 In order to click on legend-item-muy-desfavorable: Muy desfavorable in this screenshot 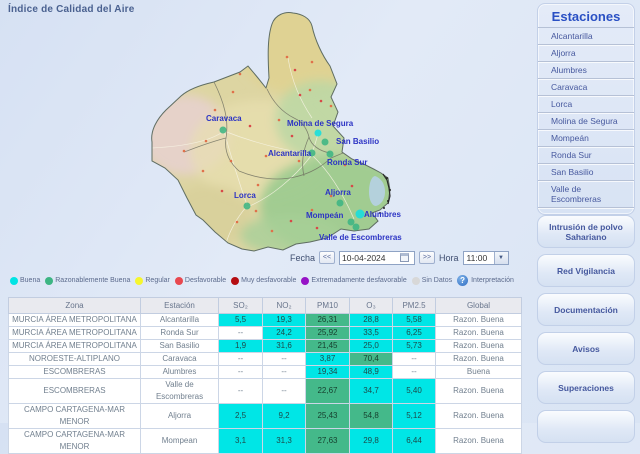, I will do `click(264, 280)`.